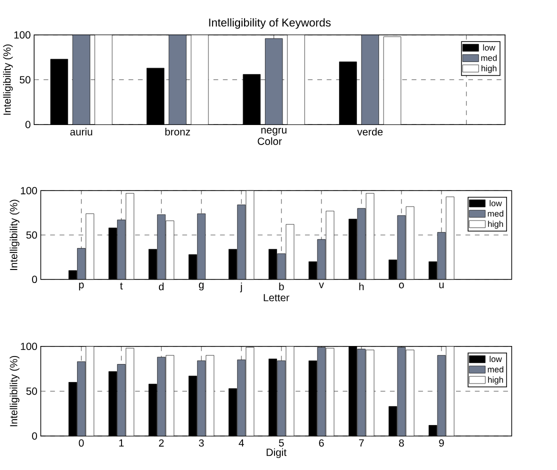  I want to click on x-tick-label: h, so click(361, 286).